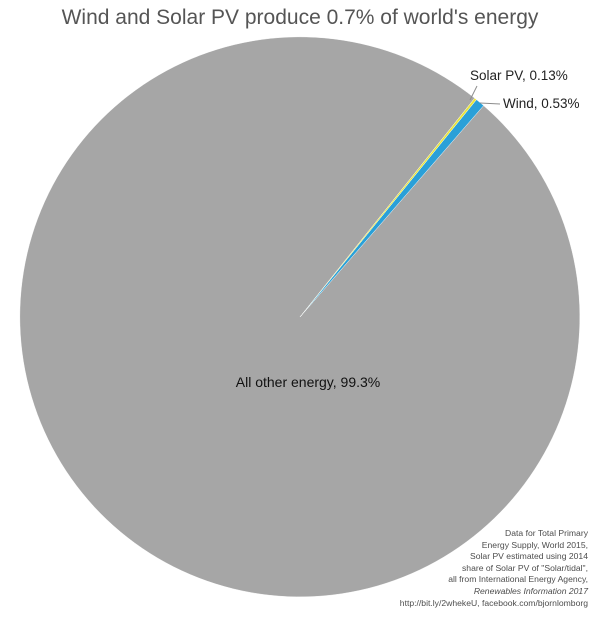  What do you see at coordinates (490, 103) in the screenshot?
I see `leader-line-wind` at bounding box center [490, 103].